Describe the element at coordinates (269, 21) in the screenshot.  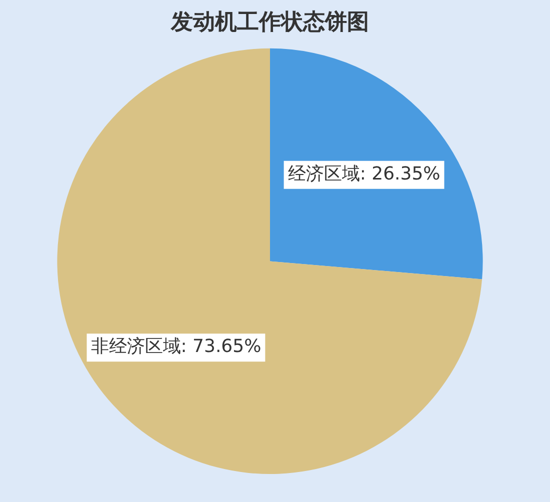
I see `chart-title: 发动机工作状态饼图` at that location.